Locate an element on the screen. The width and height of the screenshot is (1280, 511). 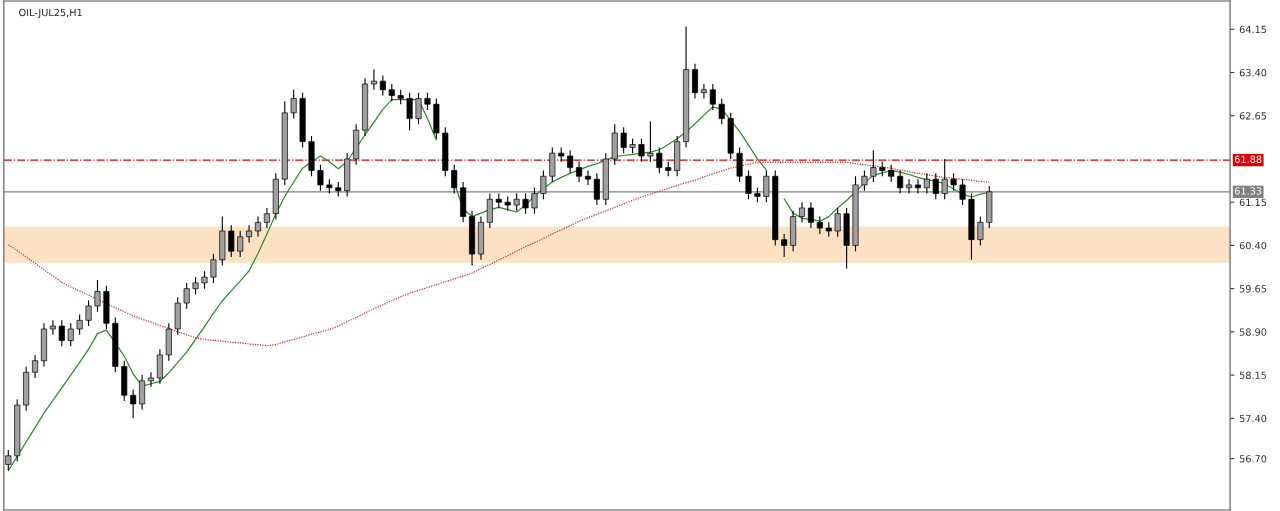
text: OIL-JUL25,H1 is located at coordinates (50, 13).